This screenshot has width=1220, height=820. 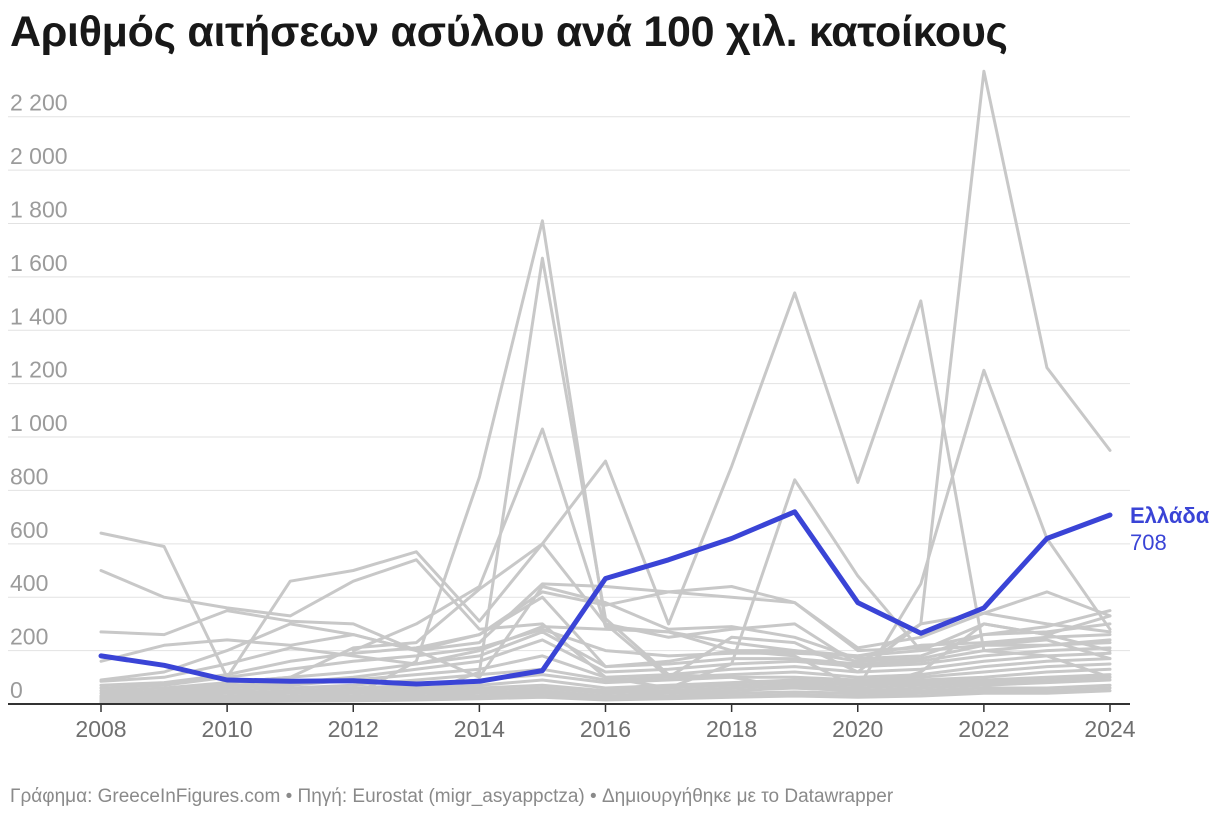 What do you see at coordinates (479, 729) in the screenshot?
I see `x-tick-label: 2014` at bounding box center [479, 729].